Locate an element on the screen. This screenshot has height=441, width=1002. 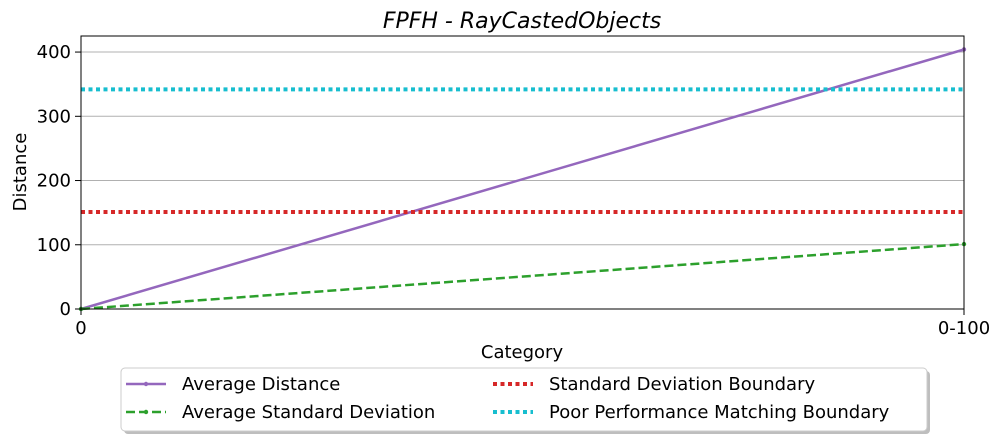
x-axis-label: Category is located at coordinates (522, 352).